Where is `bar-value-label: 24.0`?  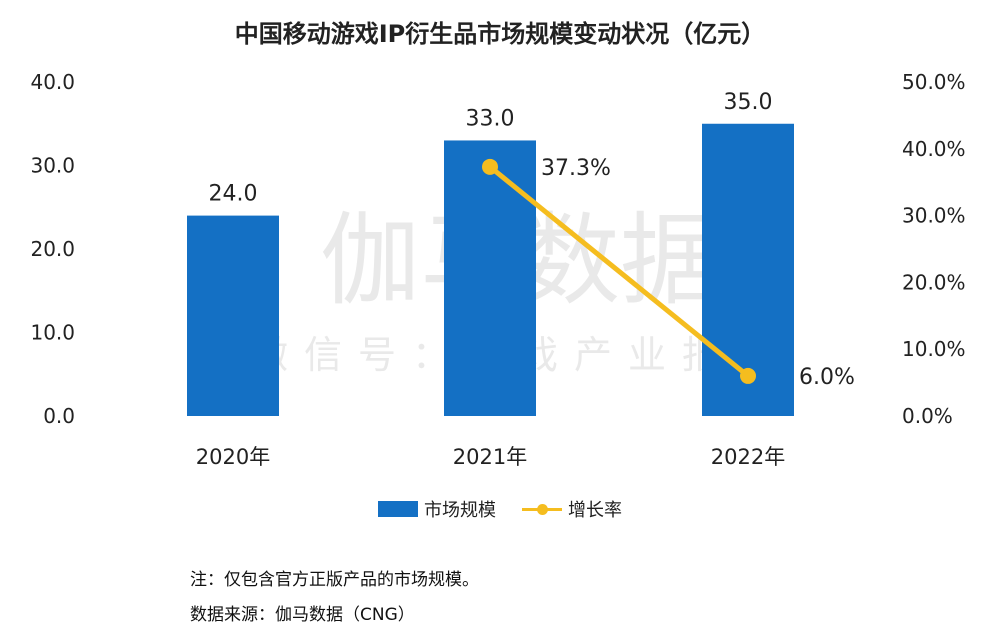 bar-value-label: 24.0 is located at coordinates (233, 194).